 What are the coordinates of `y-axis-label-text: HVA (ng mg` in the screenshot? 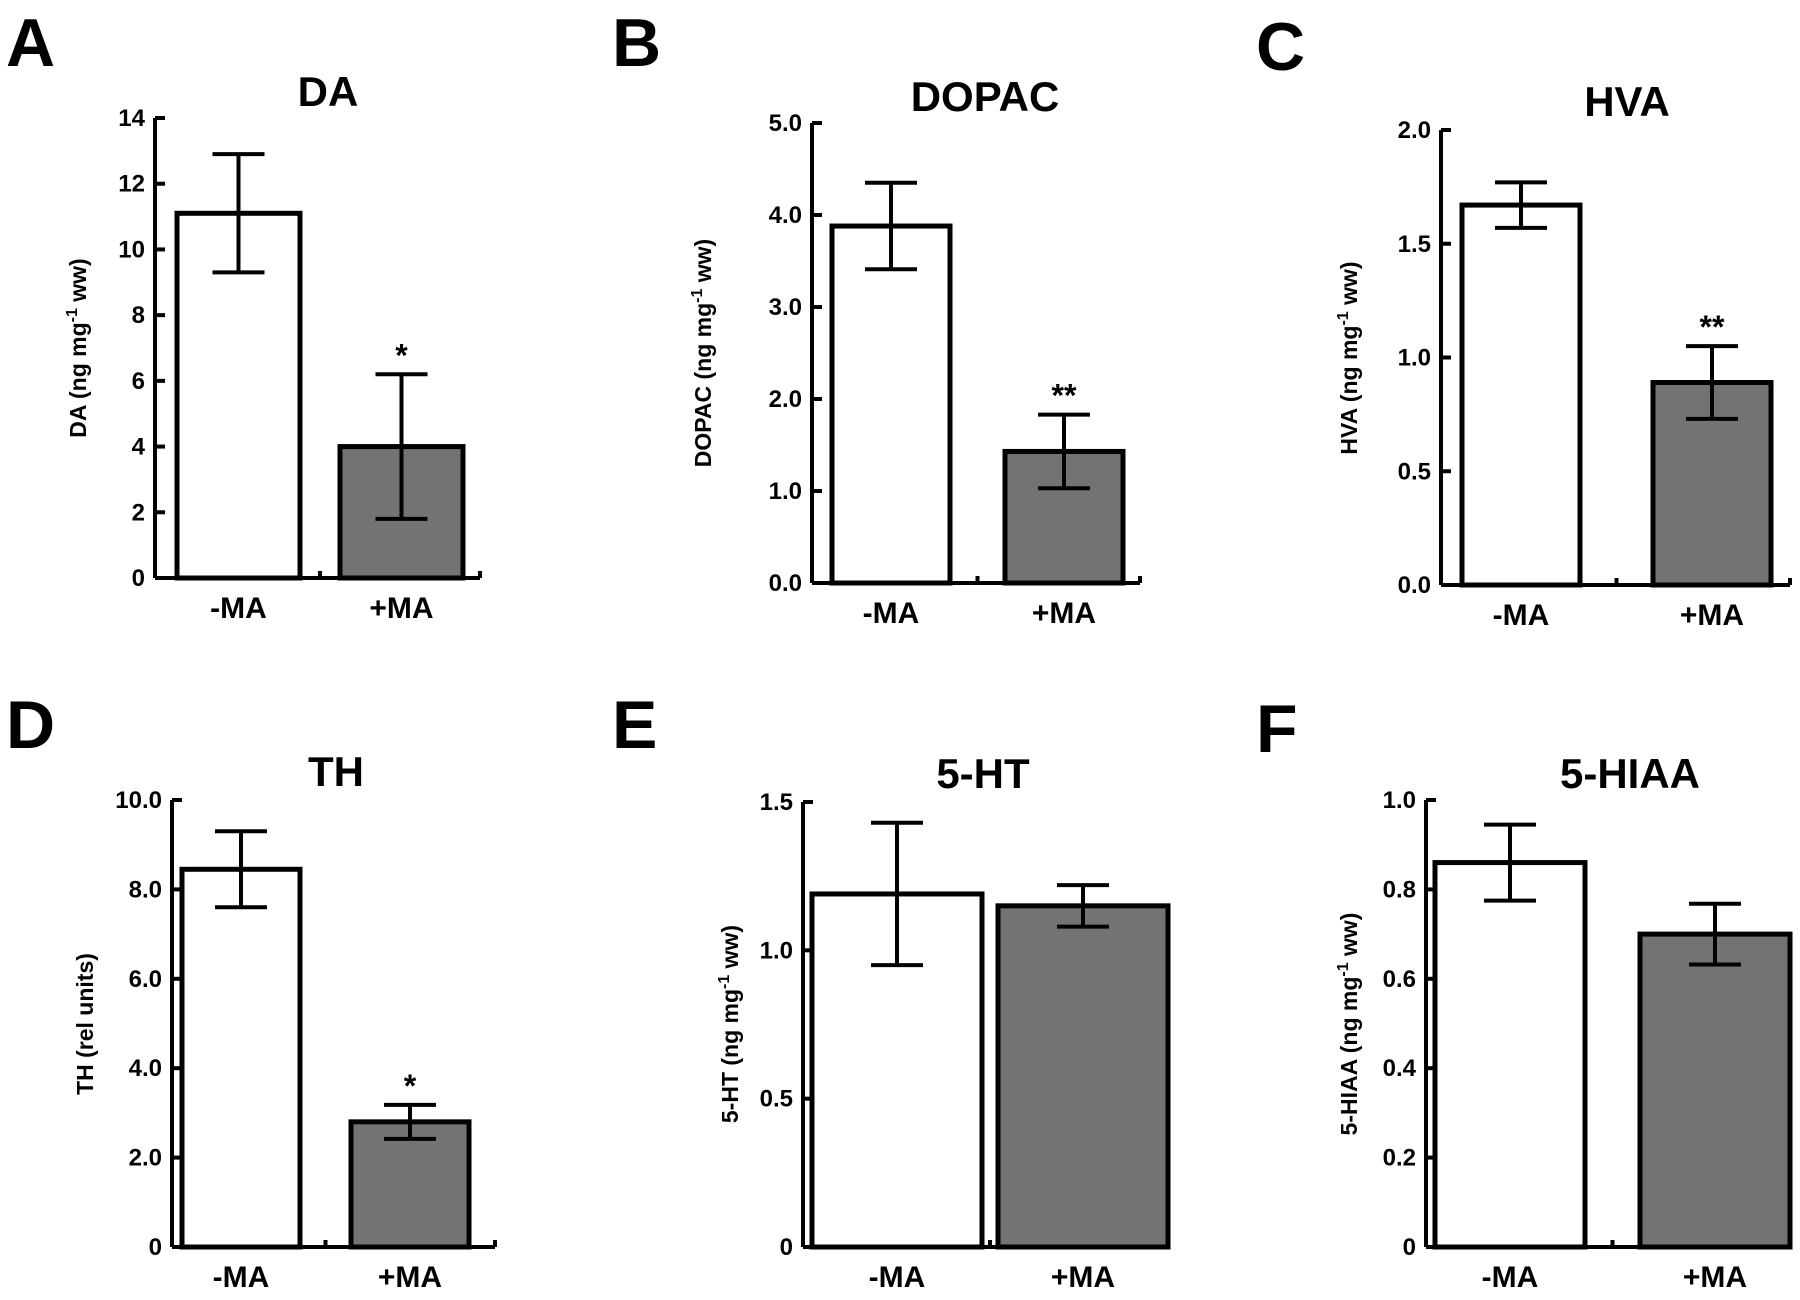 It's located at (1349, 390).